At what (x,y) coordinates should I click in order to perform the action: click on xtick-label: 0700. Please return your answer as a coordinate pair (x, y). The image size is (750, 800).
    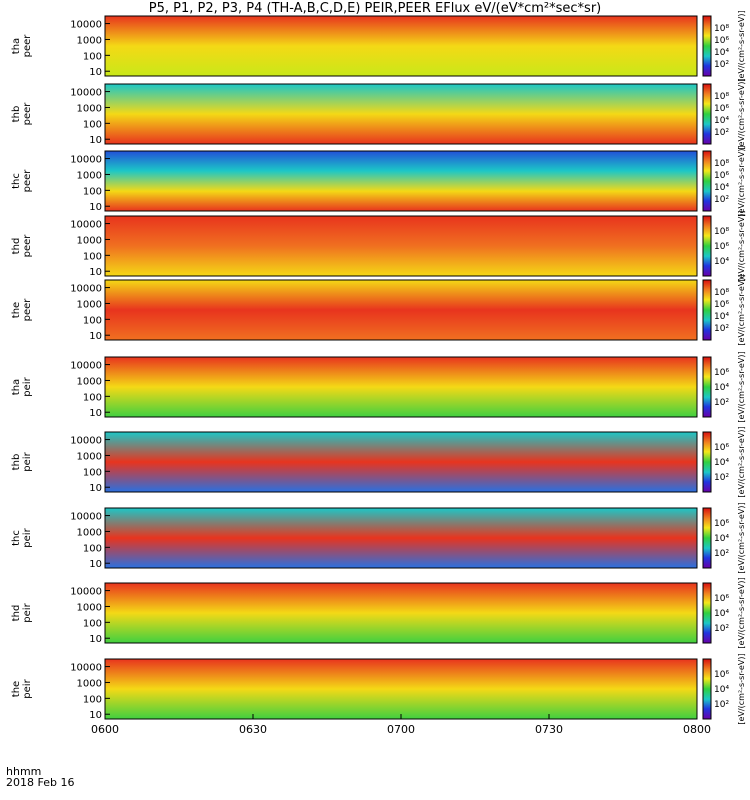
    Looking at the image, I should click on (401, 729).